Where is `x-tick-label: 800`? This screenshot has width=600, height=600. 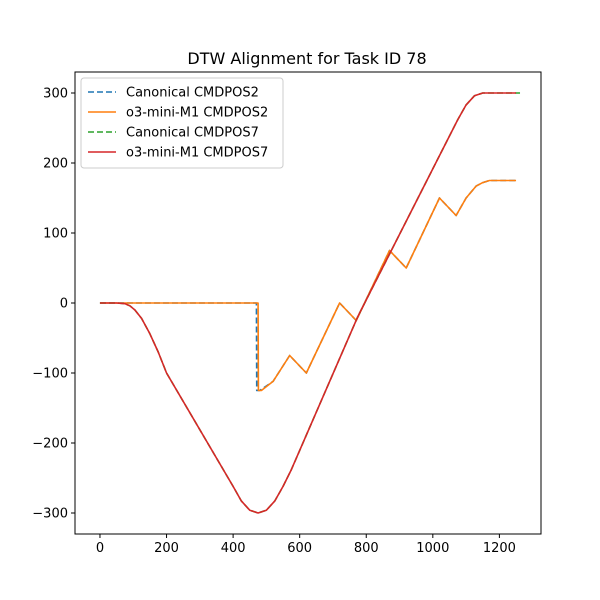
x-tick-label: 800 is located at coordinates (366, 548).